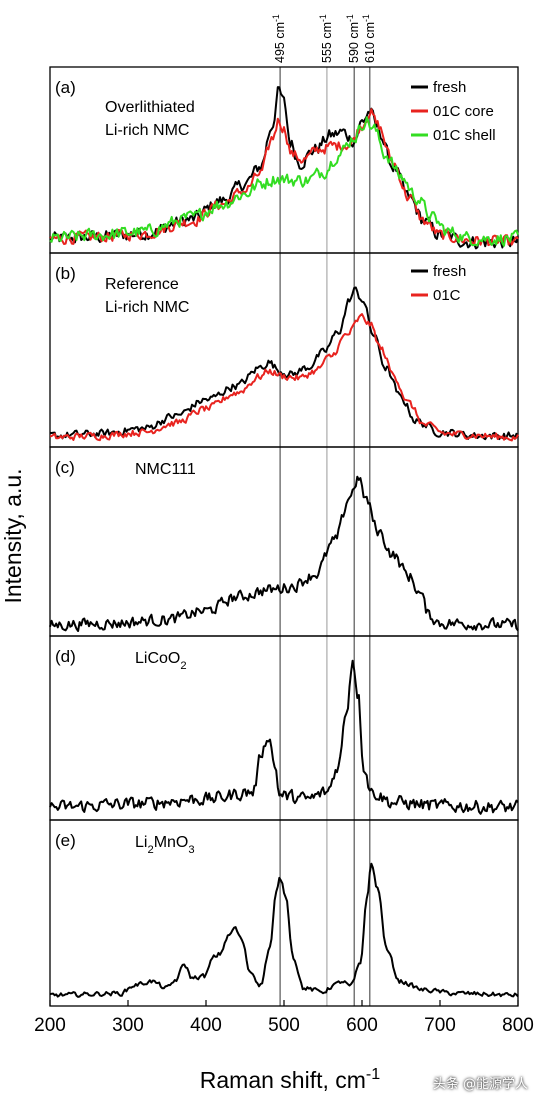 Image resolution: width=542 pixels, height=1106 pixels. I want to click on legend-label: 01C, so click(447, 295).